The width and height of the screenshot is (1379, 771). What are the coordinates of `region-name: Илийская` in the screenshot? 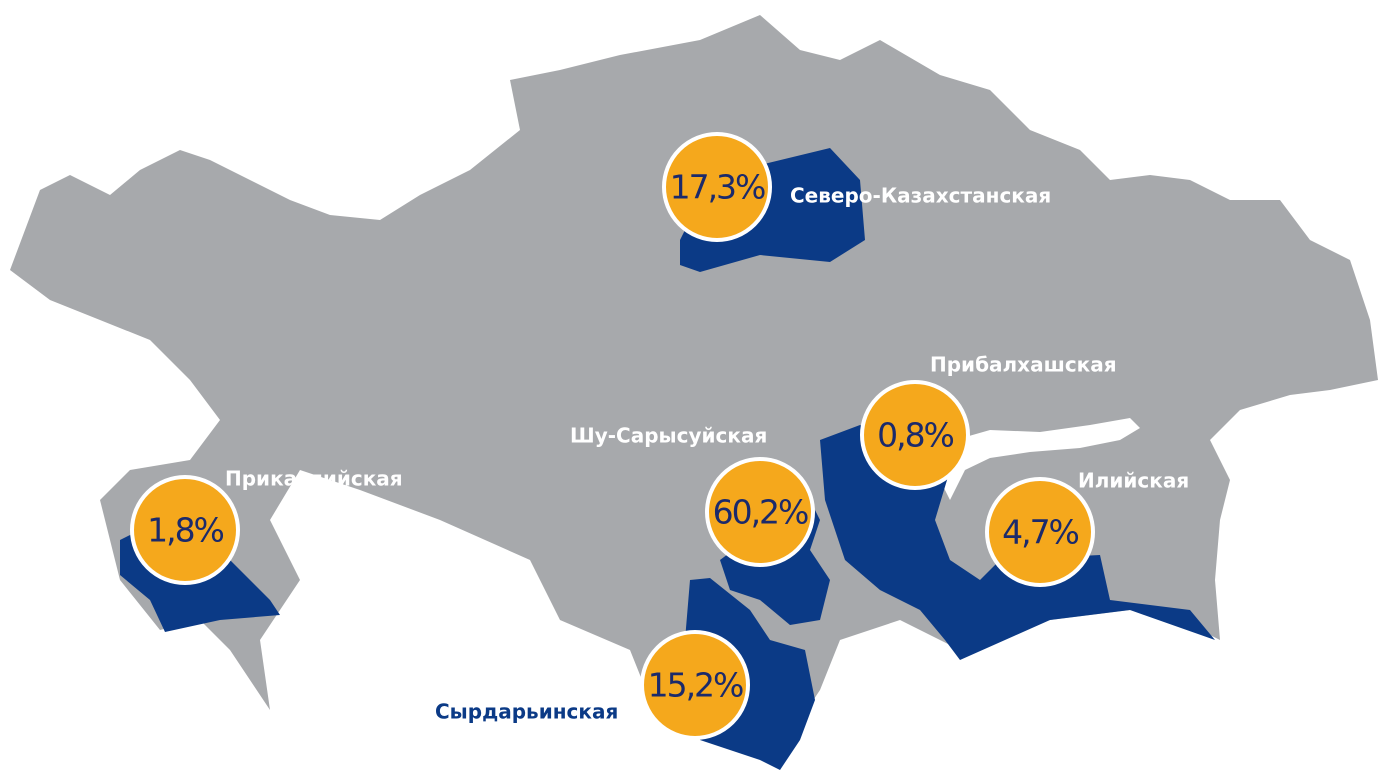 It's located at (1133, 481).